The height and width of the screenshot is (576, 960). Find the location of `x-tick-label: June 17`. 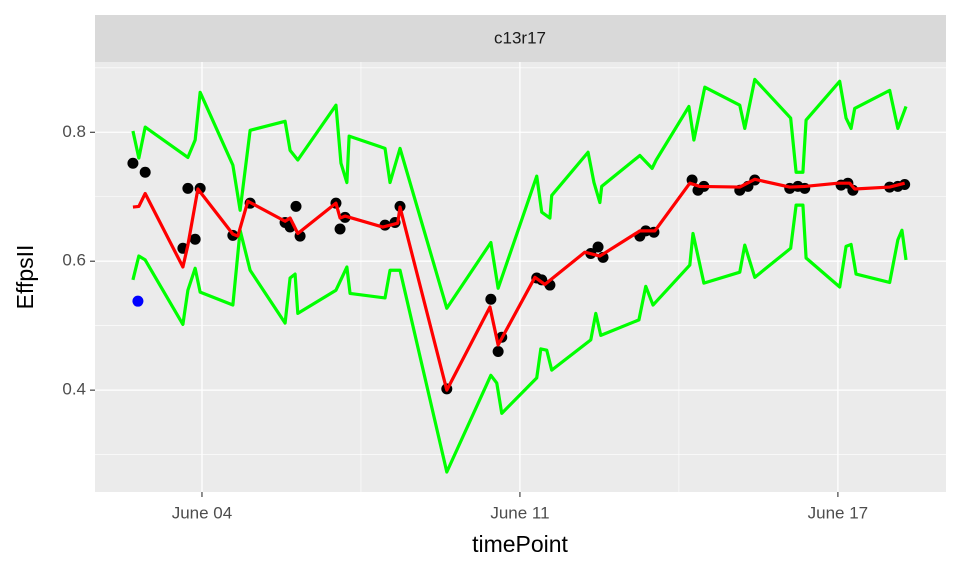

x-tick-label: June 17 is located at coordinates (838, 512).